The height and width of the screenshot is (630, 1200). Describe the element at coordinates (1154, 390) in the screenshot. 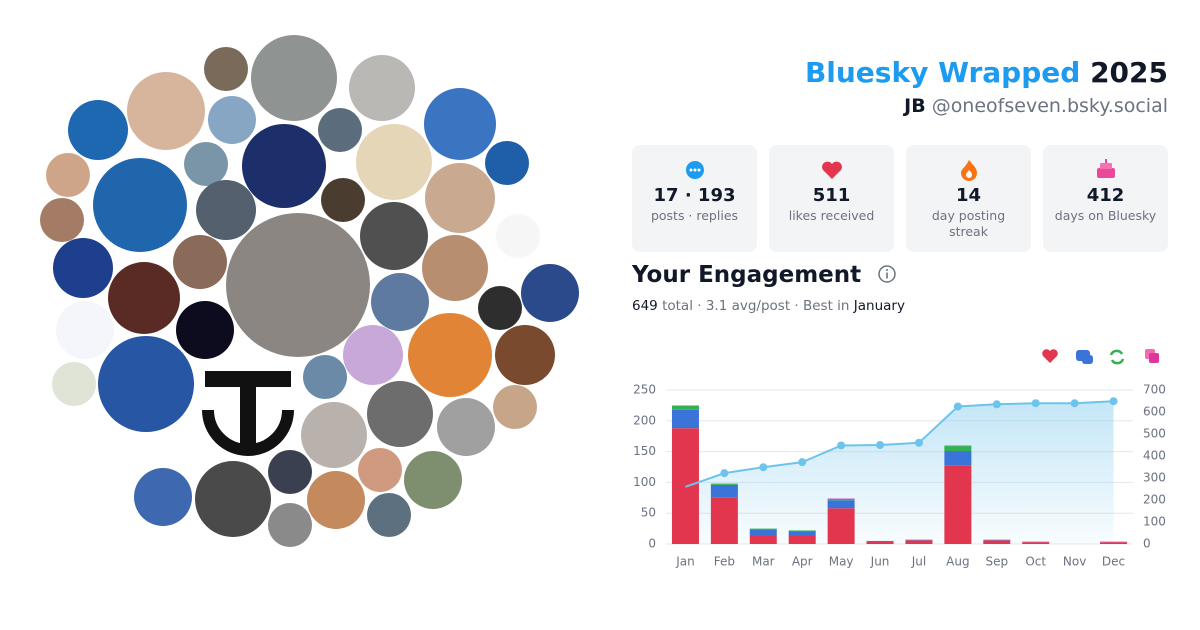

I see `y2-tick-label: 700` at that location.